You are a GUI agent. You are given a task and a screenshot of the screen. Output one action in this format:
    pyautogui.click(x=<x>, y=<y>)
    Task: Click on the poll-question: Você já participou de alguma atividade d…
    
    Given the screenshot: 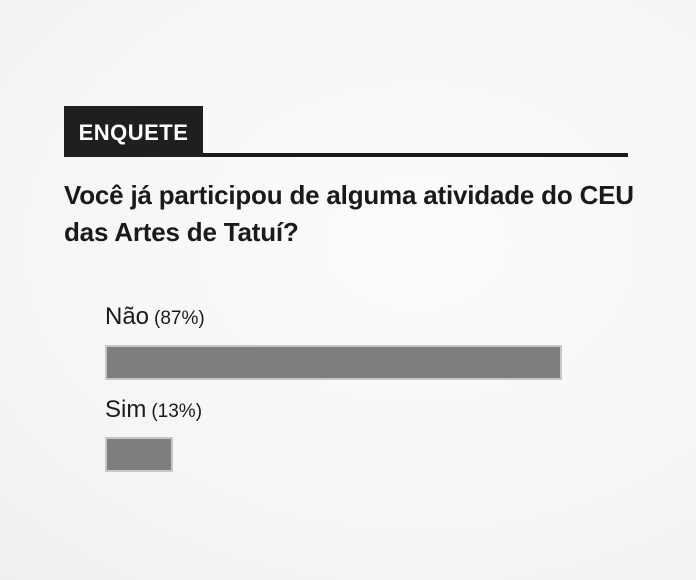 What is the action you would take?
    pyautogui.click(x=349, y=214)
    